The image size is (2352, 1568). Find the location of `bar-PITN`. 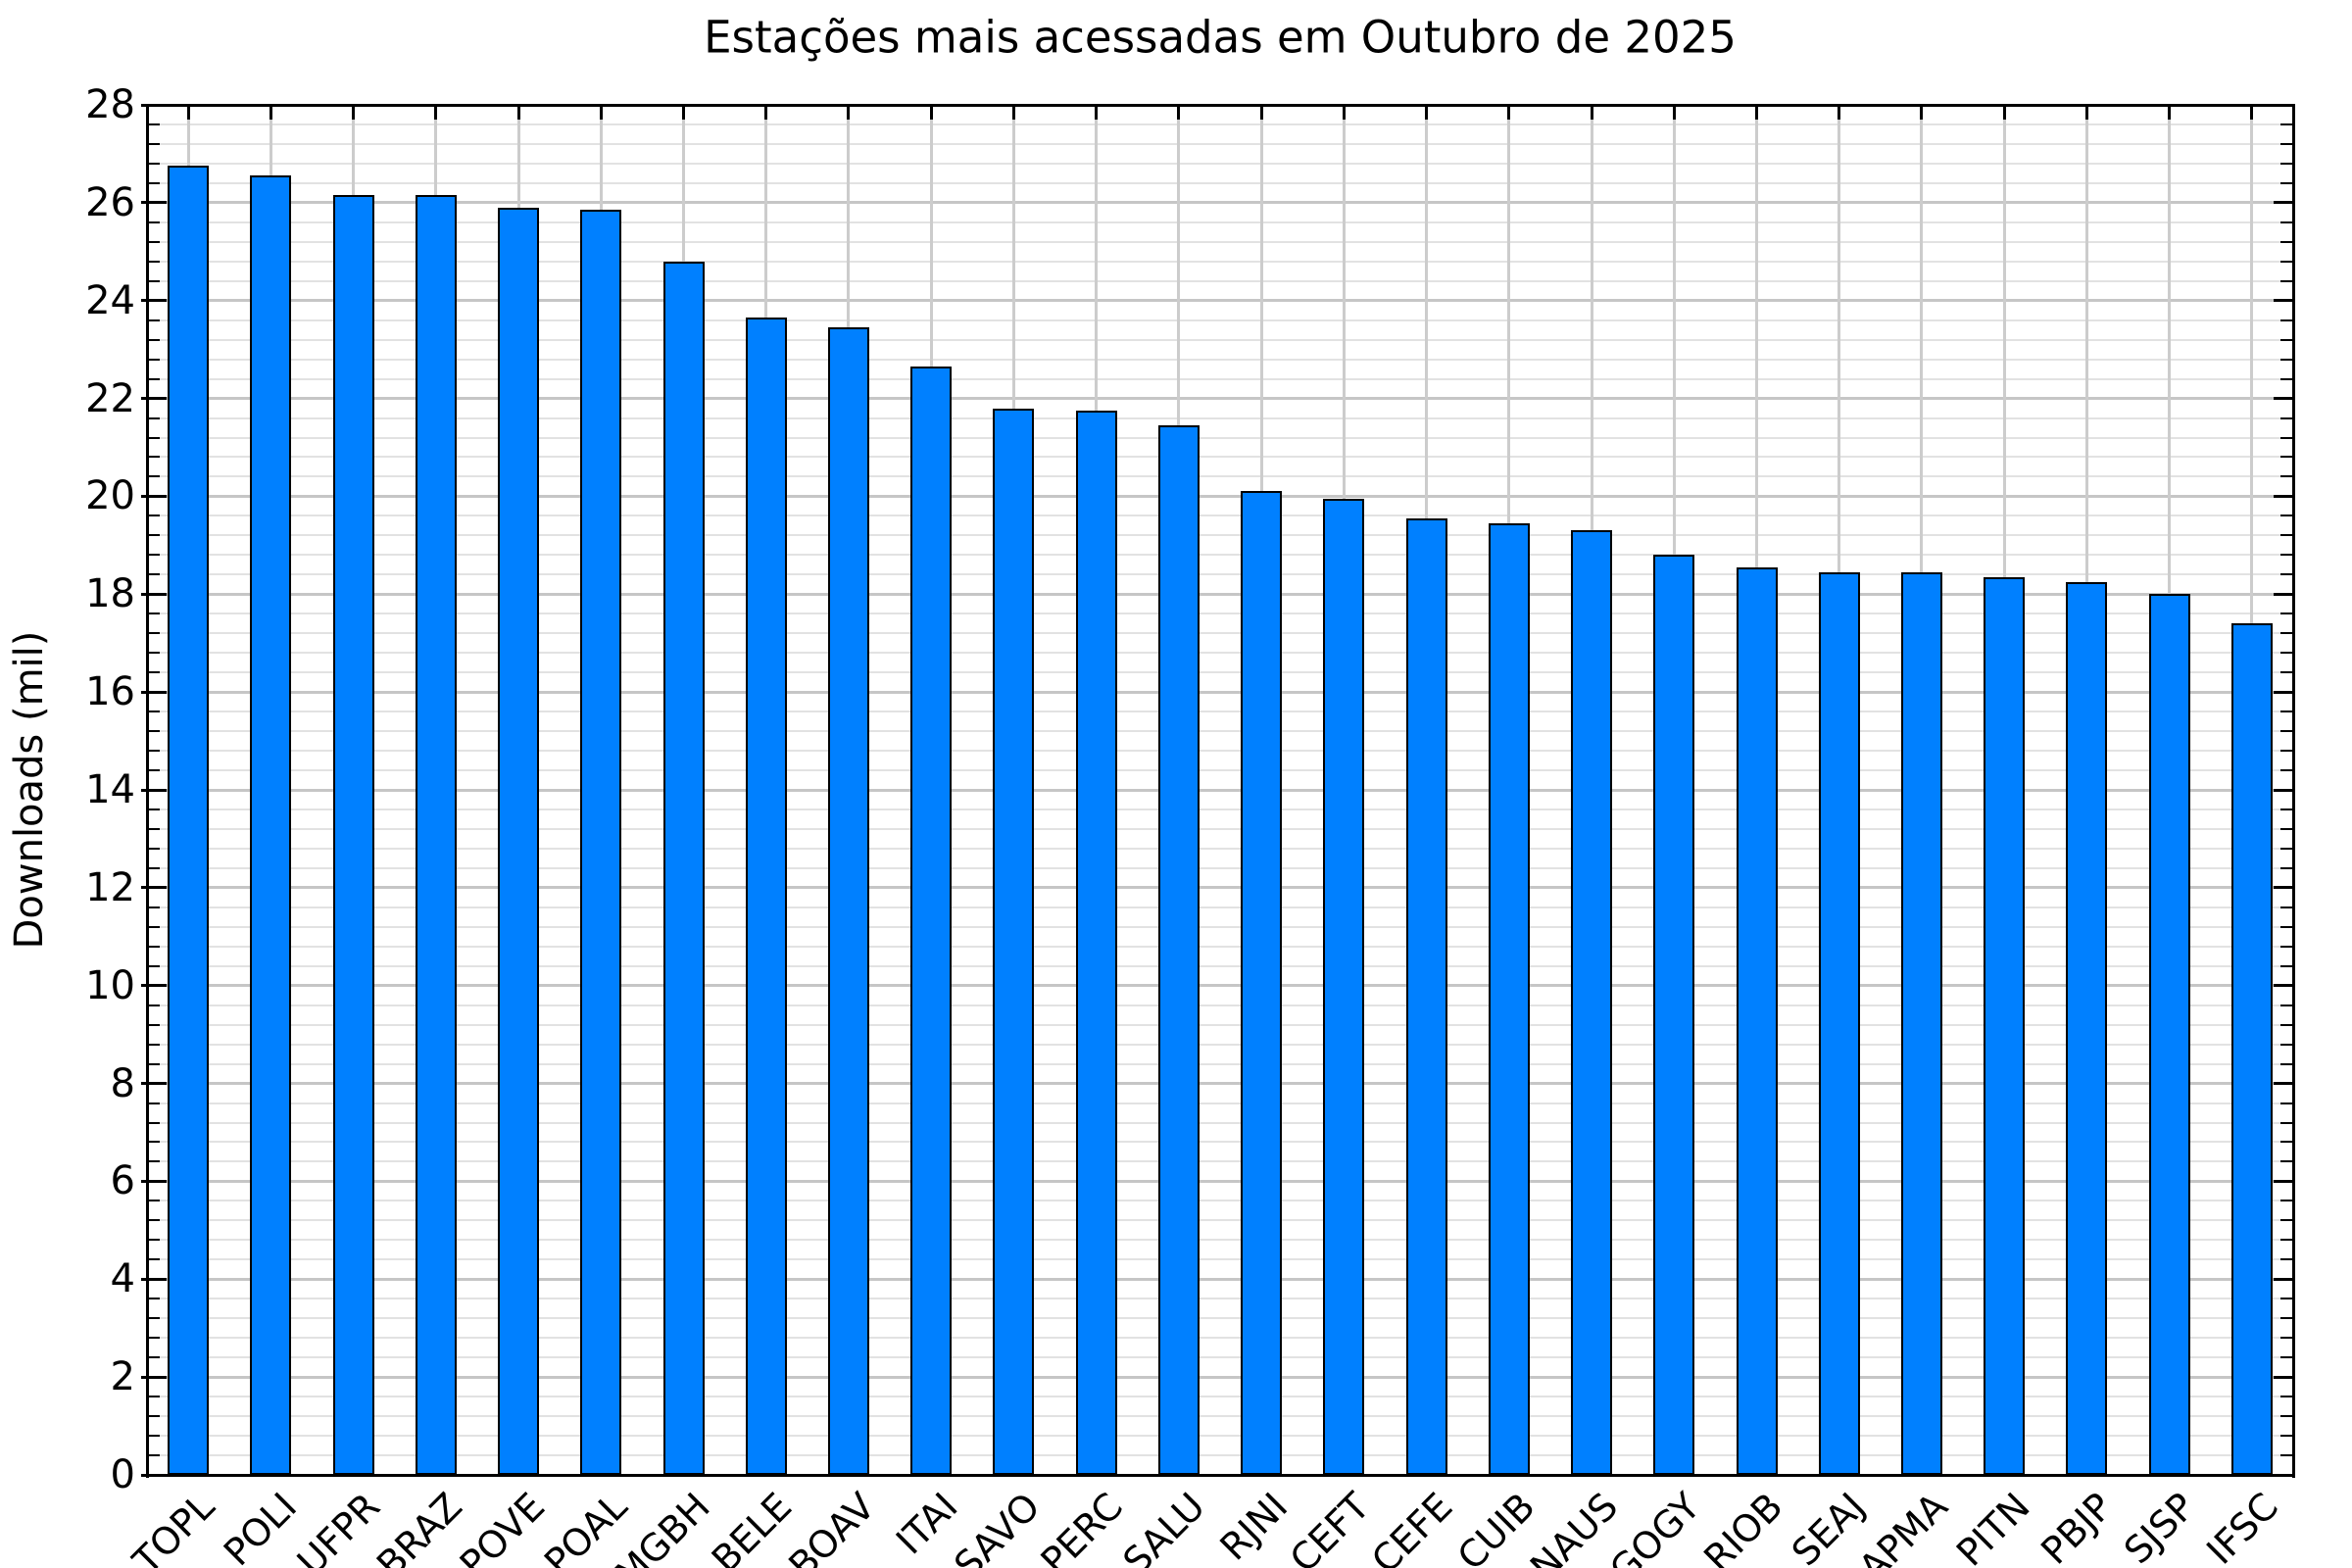

bar-PITN is located at coordinates (2005, 1025).